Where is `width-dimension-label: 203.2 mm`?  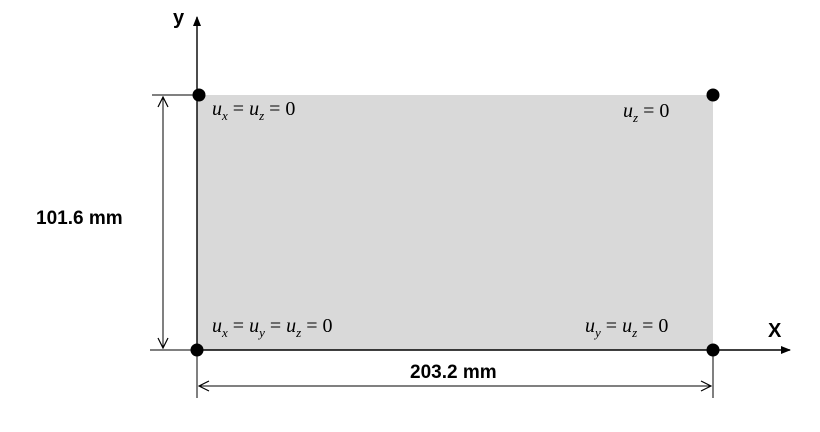
width-dimension-label: 203.2 mm is located at coordinates (453, 372).